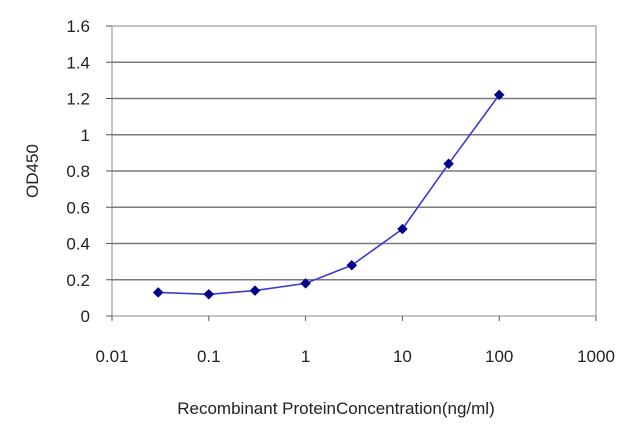 The height and width of the screenshot is (427, 640). What do you see at coordinates (596, 356) in the screenshot?
I see `x-tick-label: 1000` at bounding box center [596, 356].